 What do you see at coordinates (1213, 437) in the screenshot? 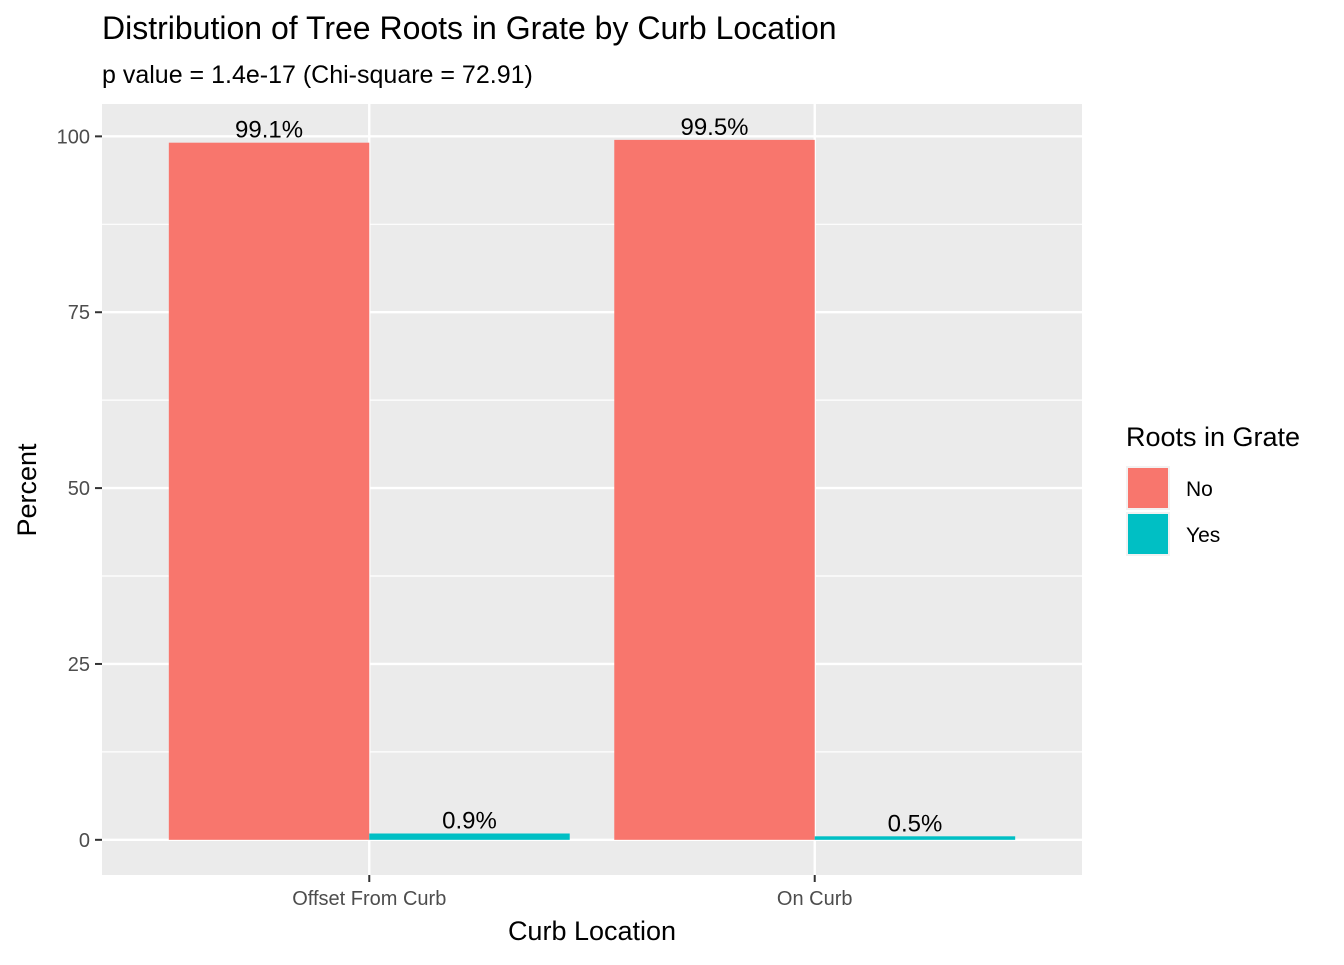
I see `legend-title: Roots in Grate` at bounding box center [1213, 437].